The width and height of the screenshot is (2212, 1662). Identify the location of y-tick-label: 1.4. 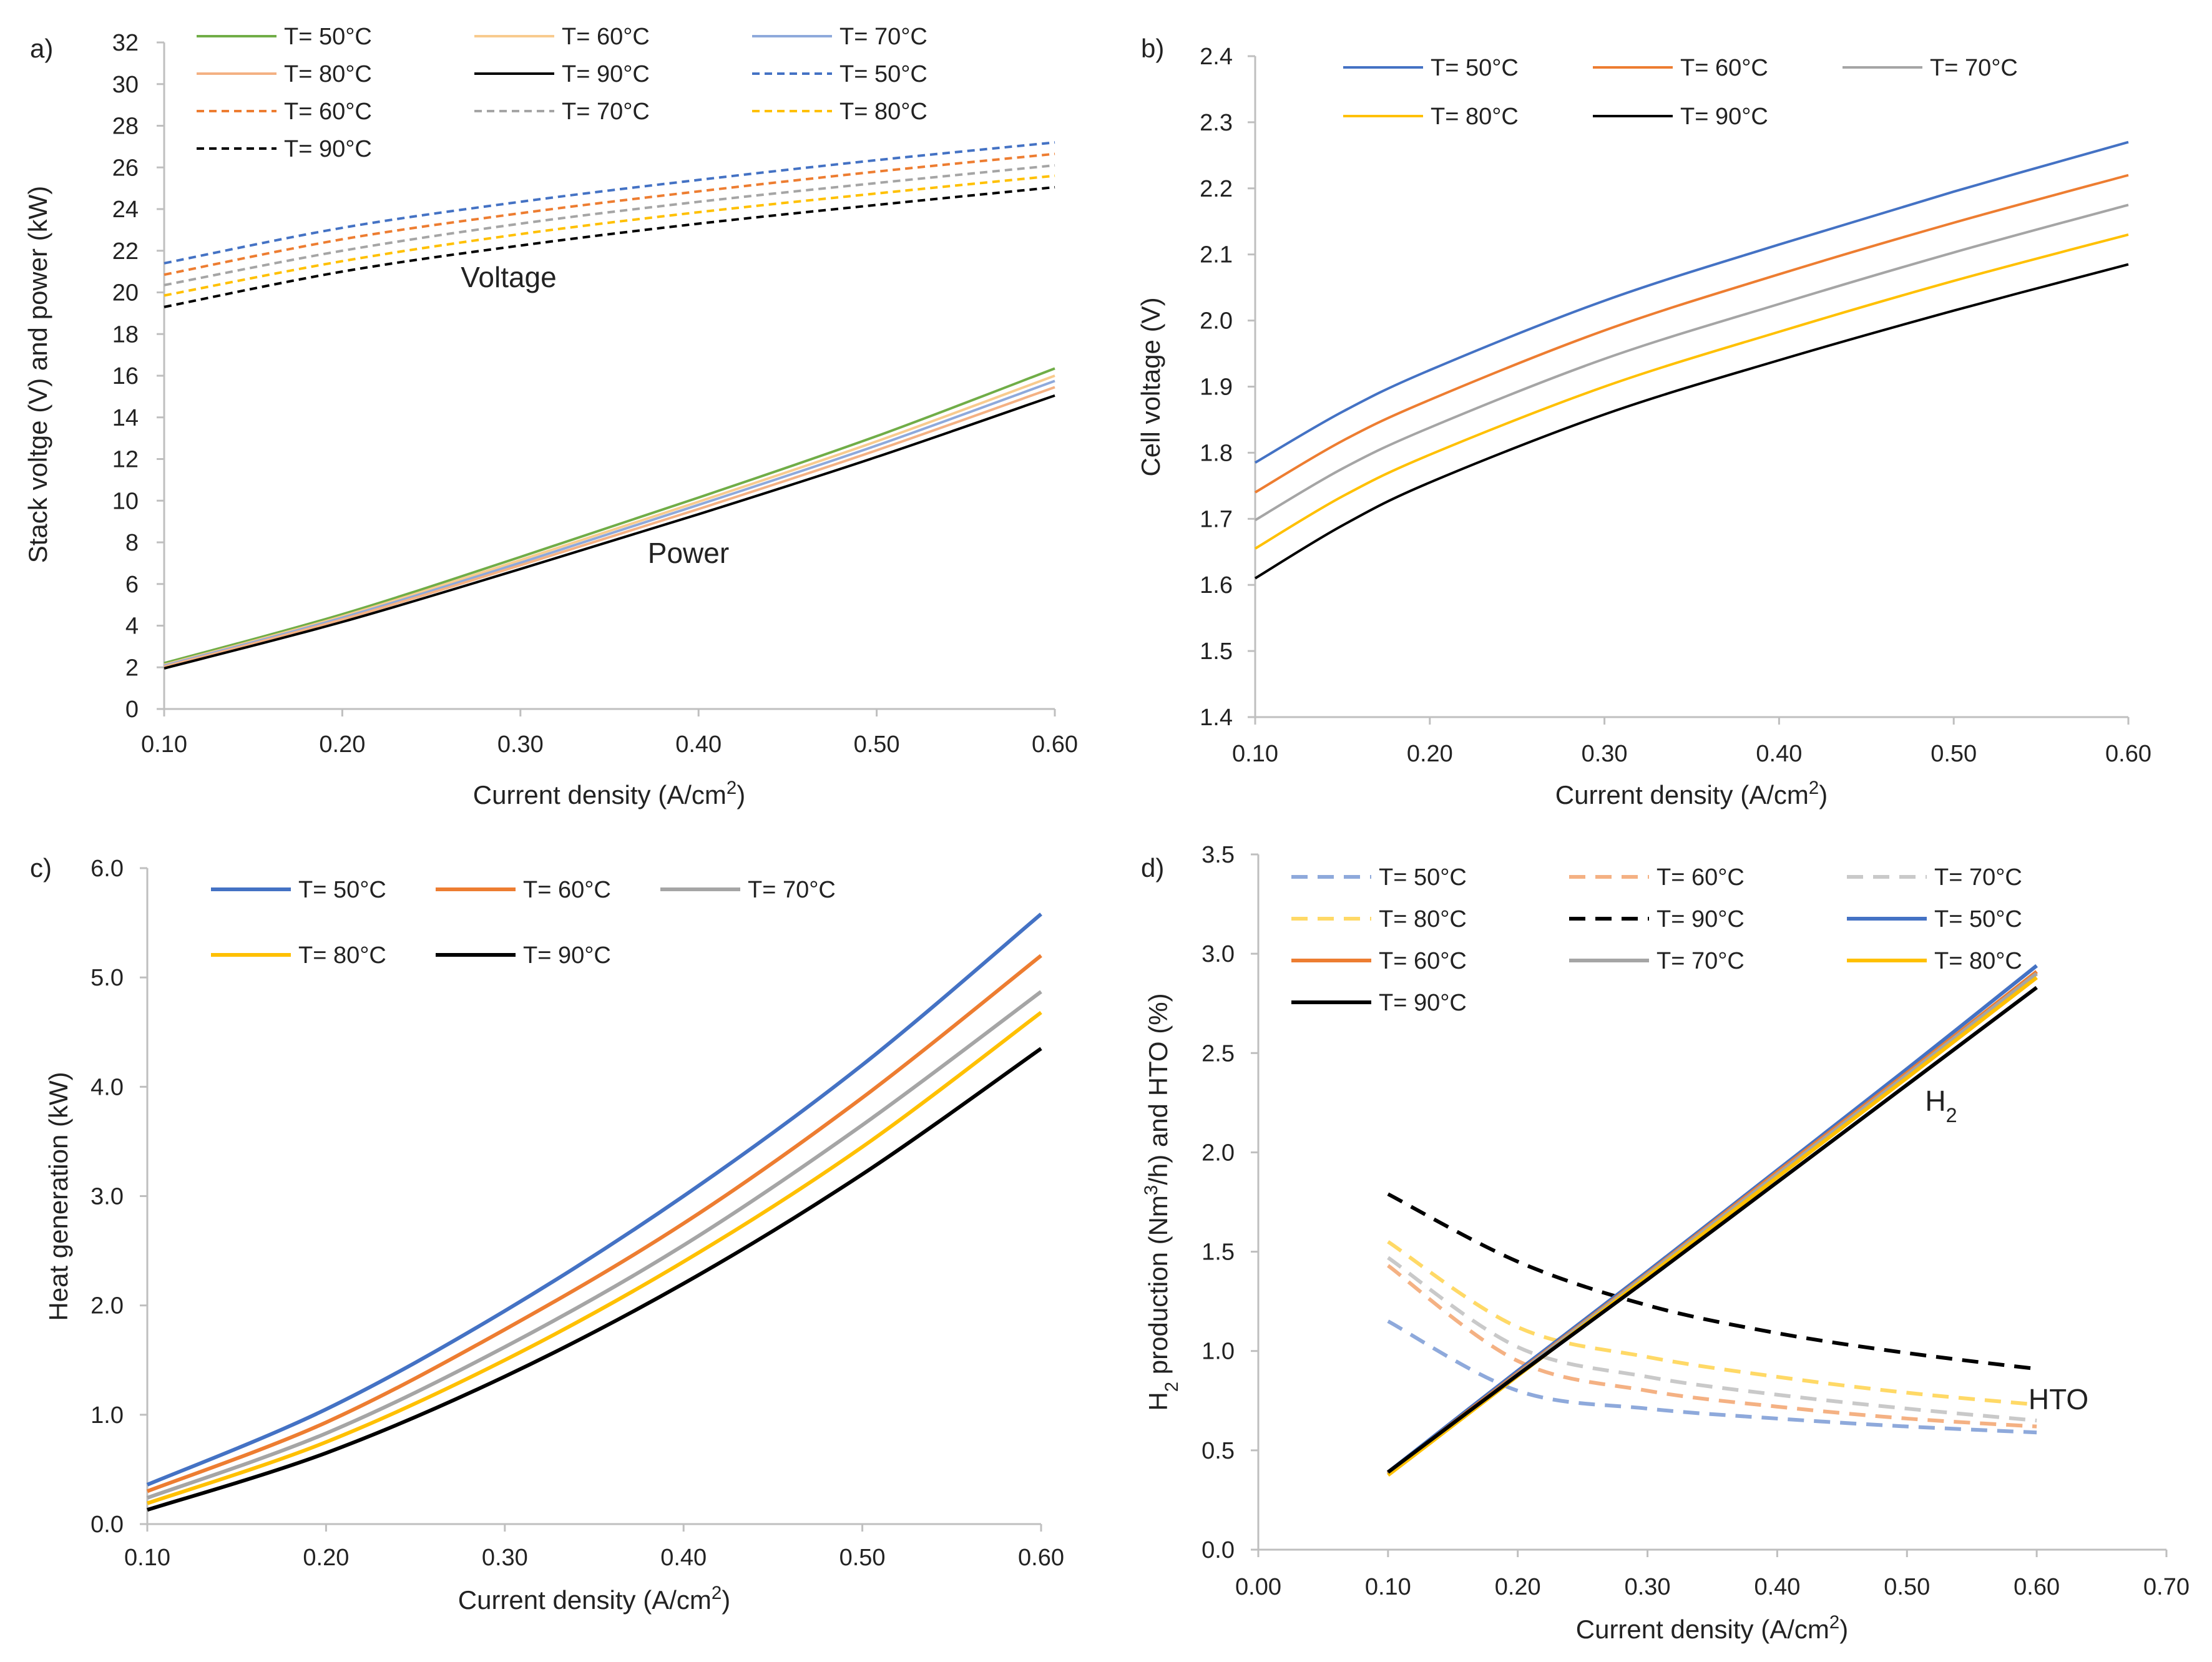
(1216, 718).